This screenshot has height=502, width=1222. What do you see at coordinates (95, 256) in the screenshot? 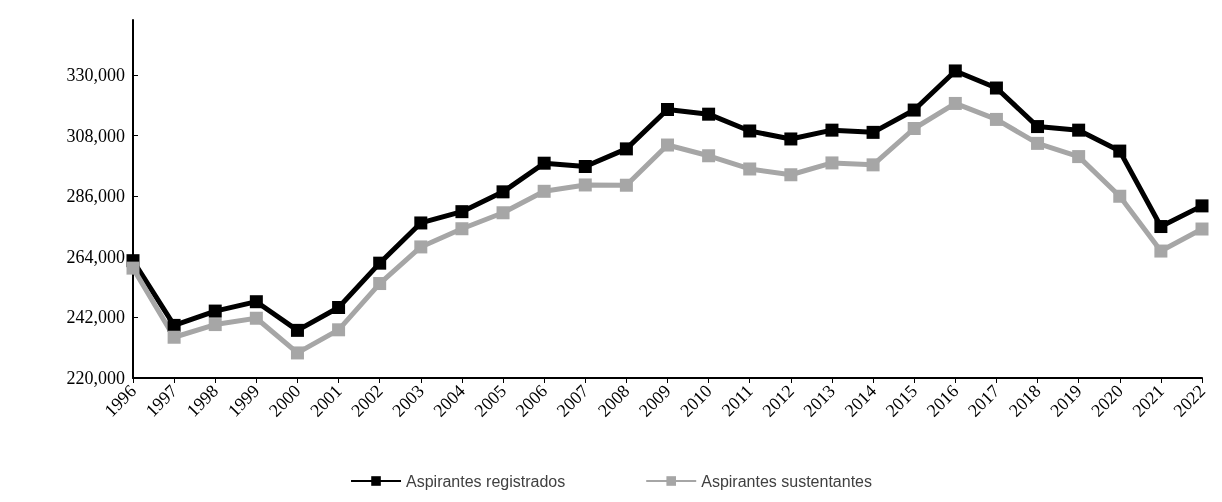
I see `y-tick-label: 264,000` at bounding box center [95, 256].